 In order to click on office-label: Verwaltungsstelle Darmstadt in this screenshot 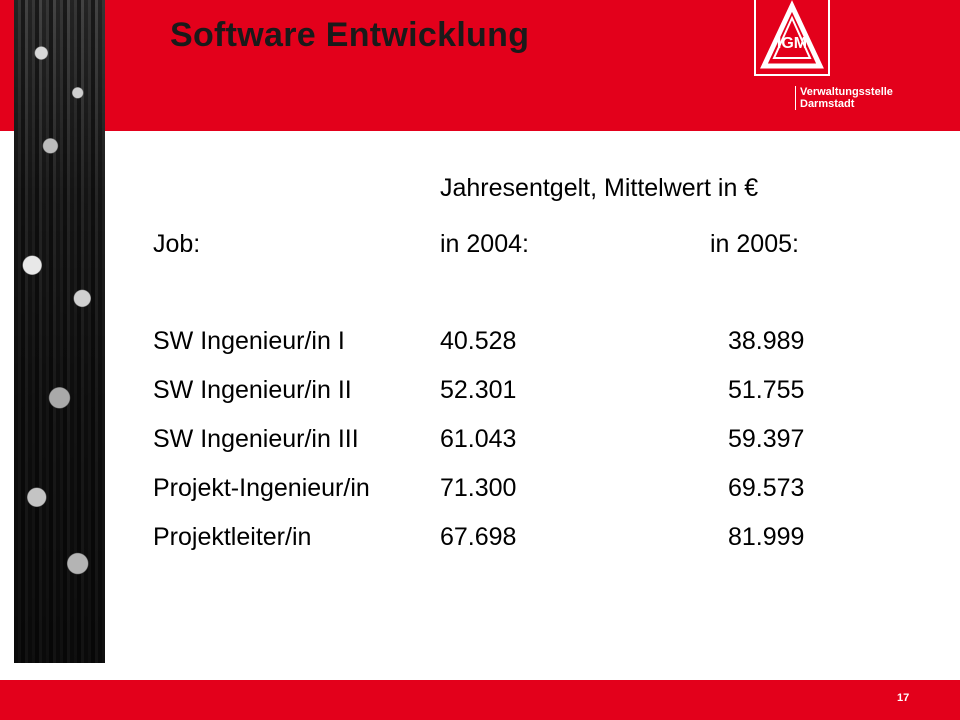, I will do `click(844, 98)`.